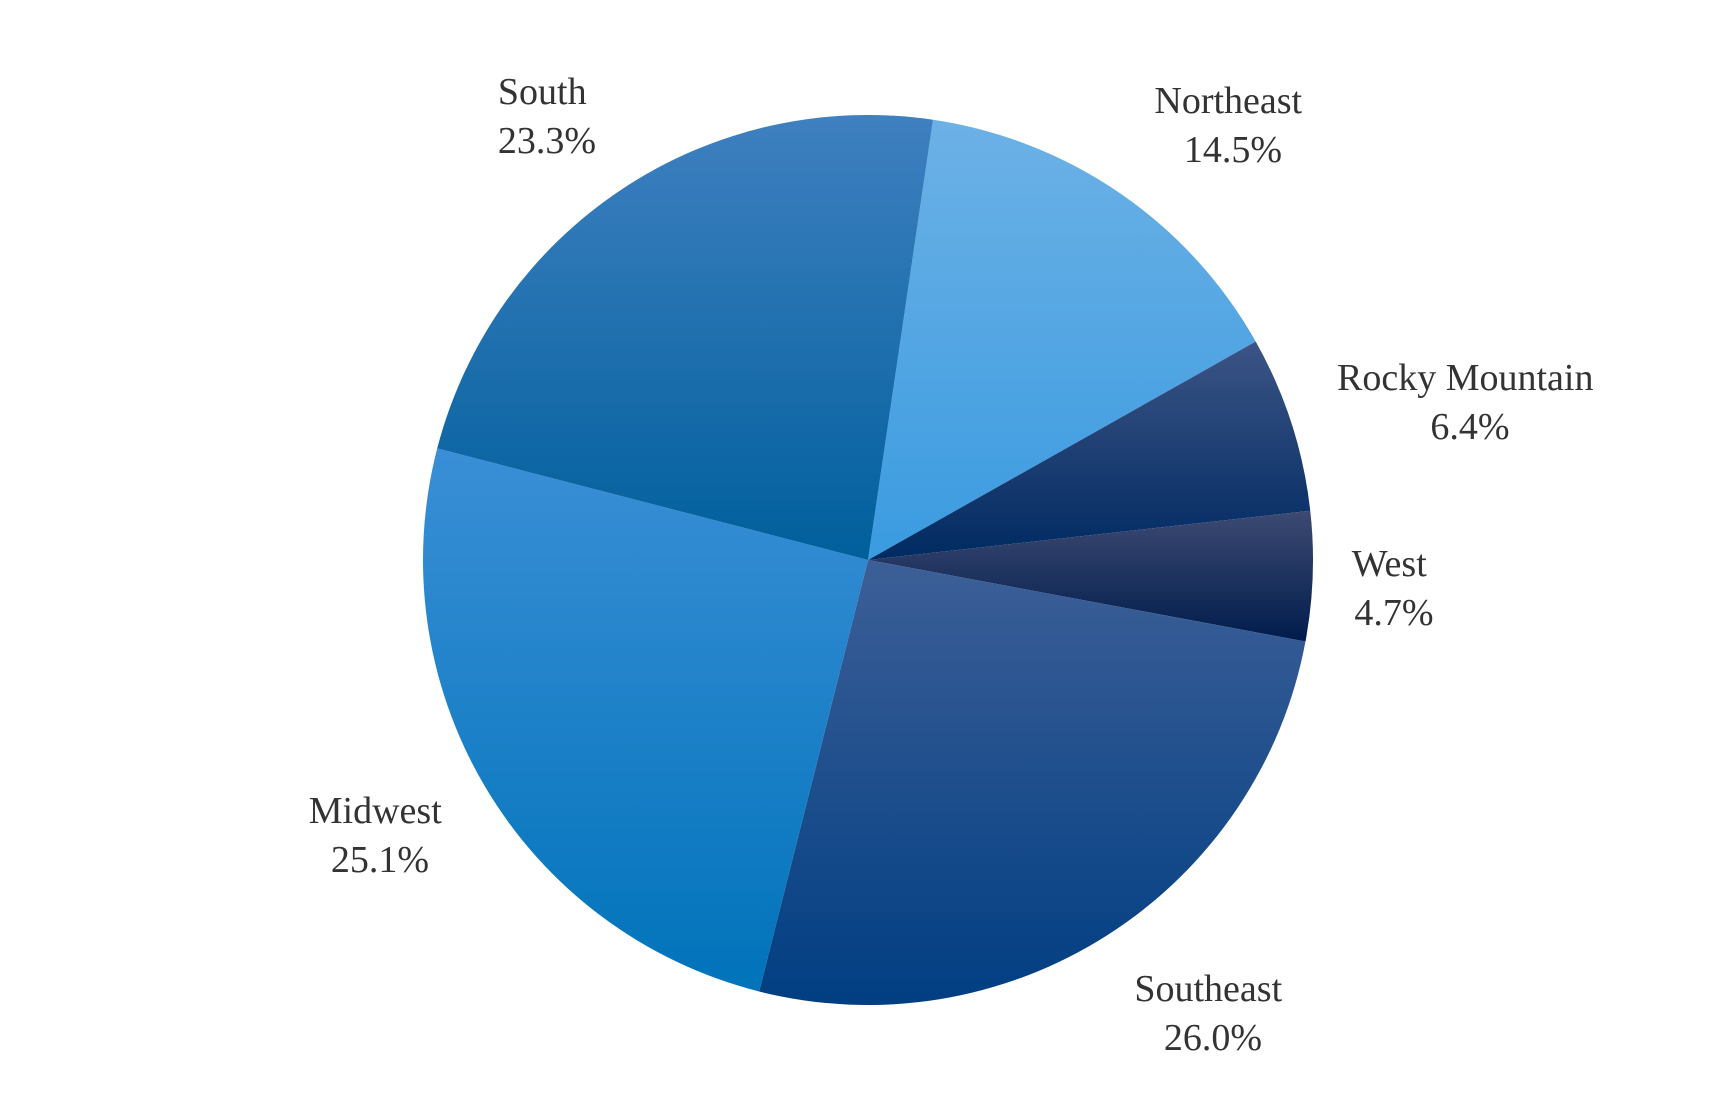 This screenshot has height=1116, width=1732. What do you see at coordinates (1469, 427) in the screenshot?
I see `label-rocky-mountain-value: 6.4%` at bounding box center [1469, 427].